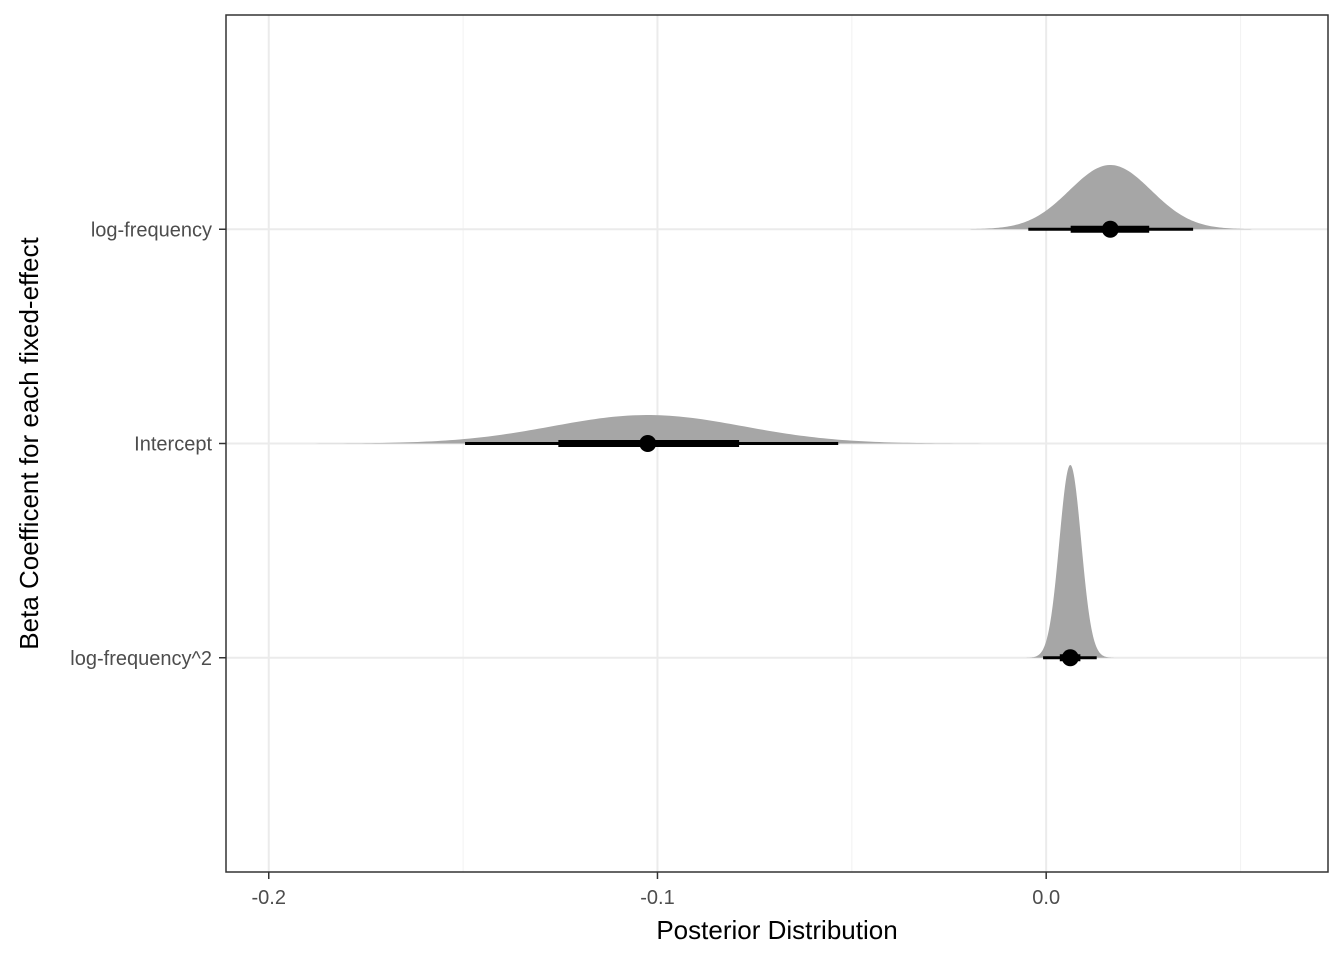 This screenshot has width=1344, height=960. What do you see at coordinates (1046, 898) in the screenshot?
I see `x-tick-label: 0.0` at bounding box center [1046, 898].